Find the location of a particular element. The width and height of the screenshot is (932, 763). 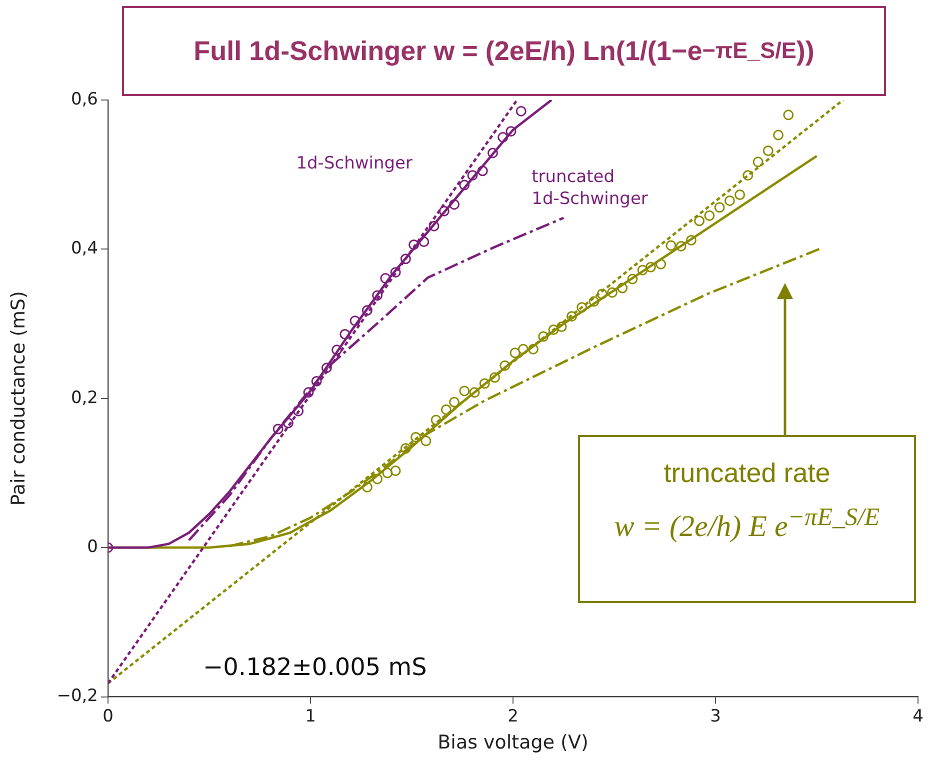

series-label: truncated 1d-Schwinger is located at coordinates (590, 187).